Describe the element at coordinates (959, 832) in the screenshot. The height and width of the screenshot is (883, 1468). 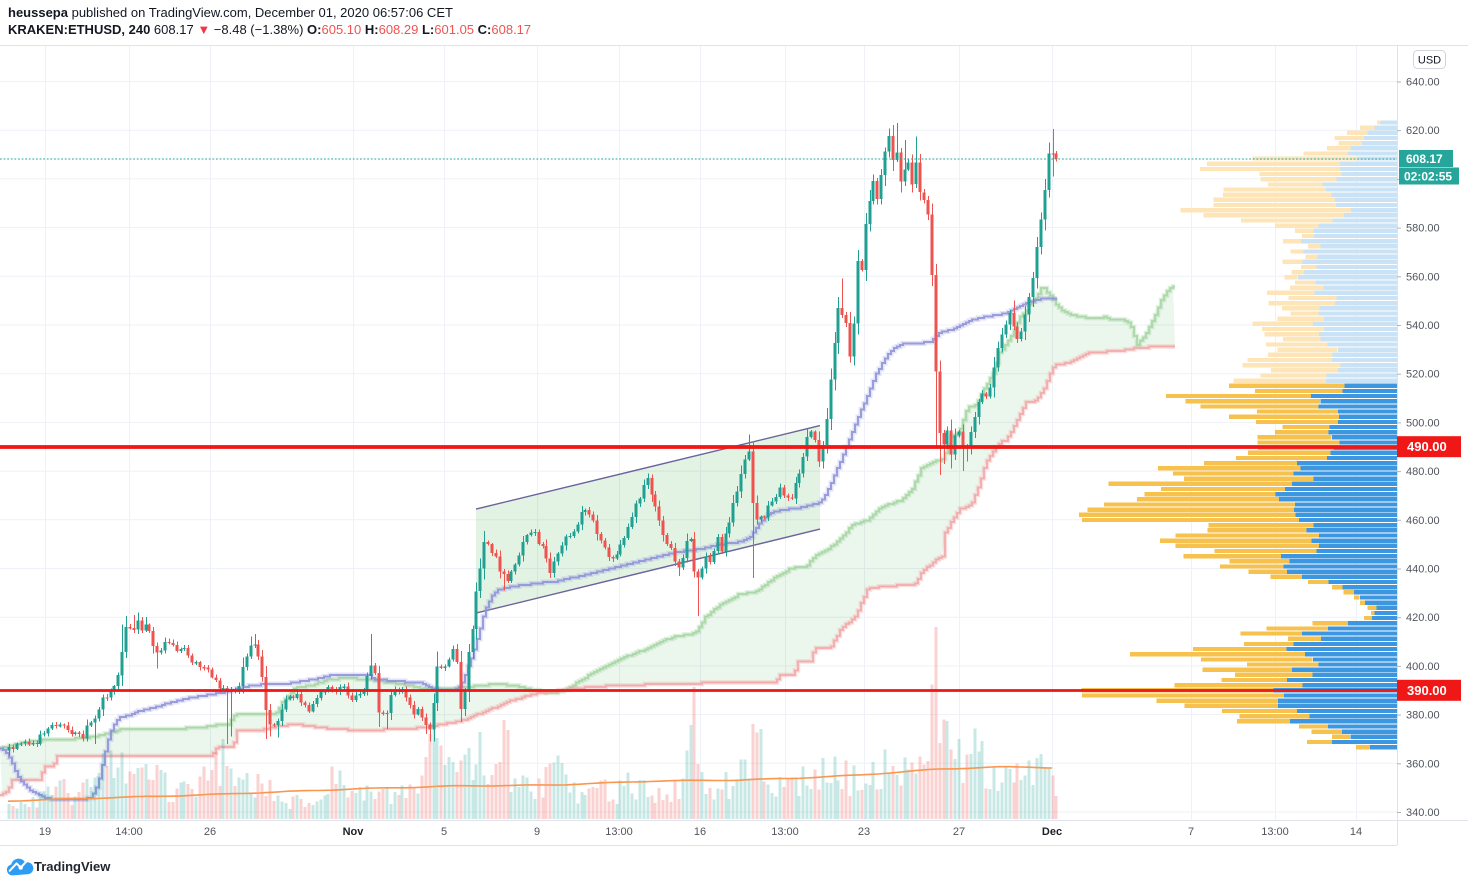
I see `svg-text: 27` at that location.